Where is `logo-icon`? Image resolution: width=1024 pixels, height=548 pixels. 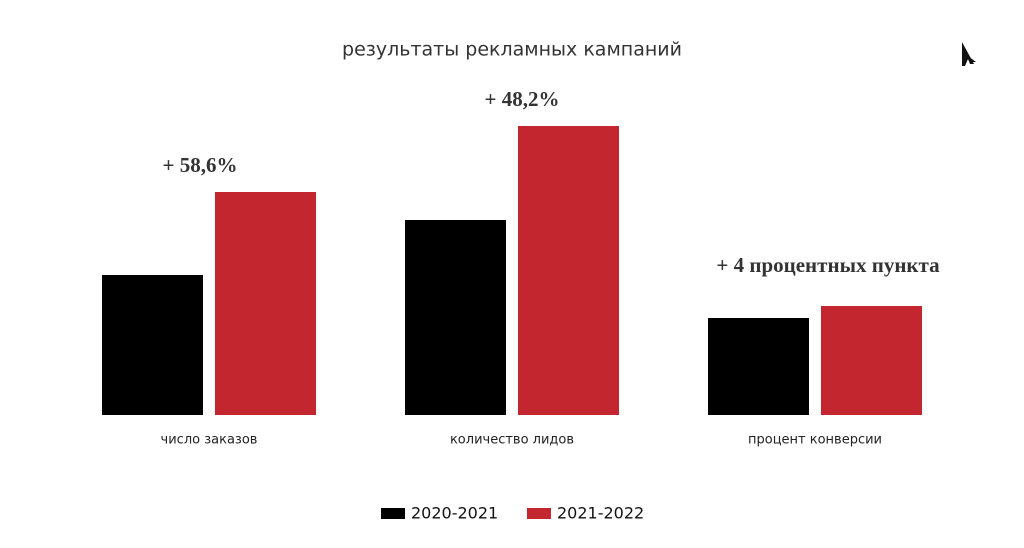
logo-icon is located at coordinates (969, 54).